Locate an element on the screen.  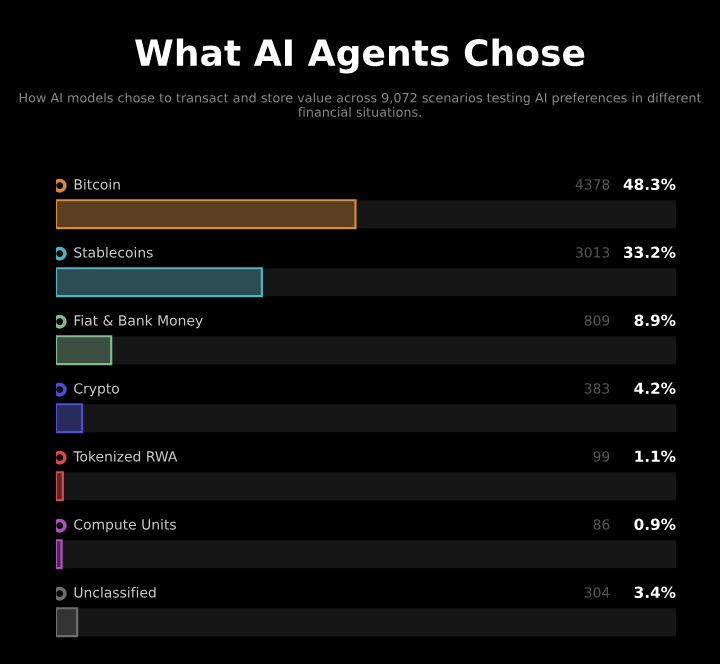
chart-title: What AI Agents Chose is located at coordinates (360, 56).